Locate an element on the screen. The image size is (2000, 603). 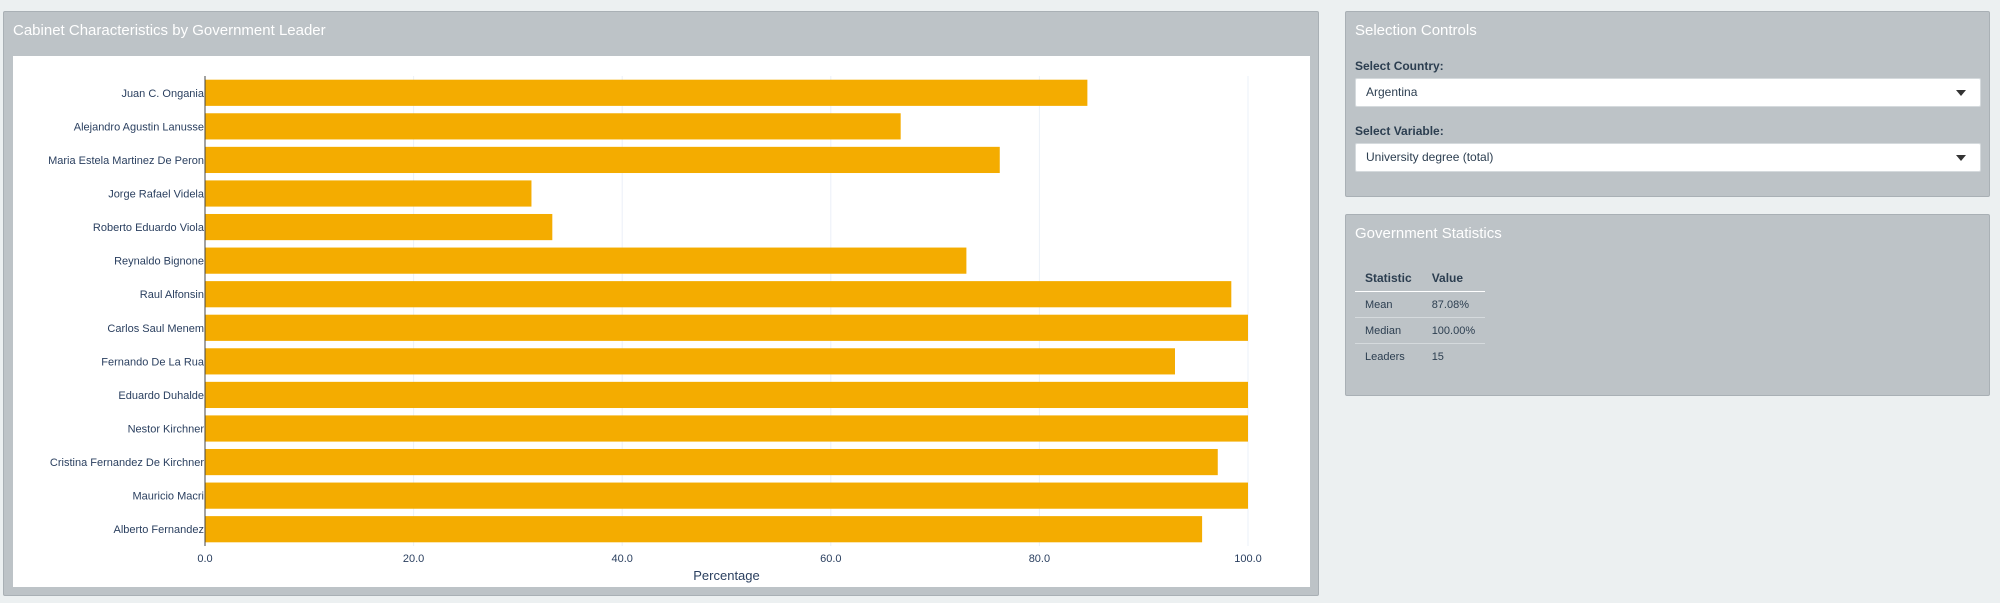
variable-label: Select Variable: is located at coordinates (1399, 131).